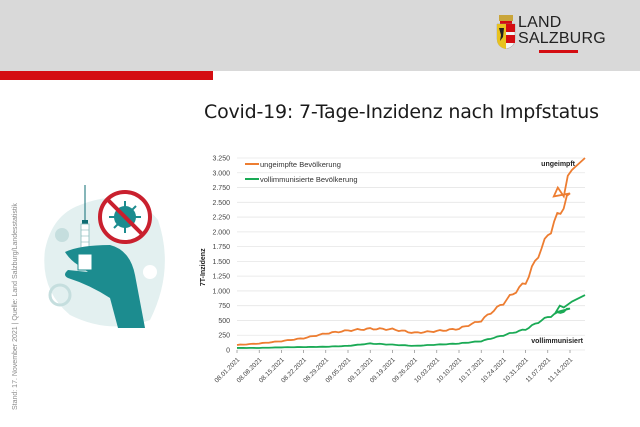 This screenshot has height=427, width=640. Describe the element at coordinates (221, 218) in the screenshot. I see `y-tick-label: 2.250` at that location.